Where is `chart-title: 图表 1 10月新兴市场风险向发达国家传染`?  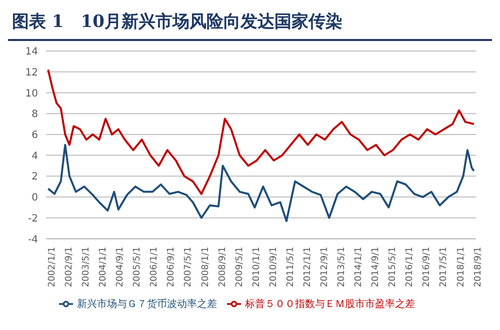 chart-title: 图表 1 10月新兴市场风险向发达国家传染 is located at coordinates (250, 24).